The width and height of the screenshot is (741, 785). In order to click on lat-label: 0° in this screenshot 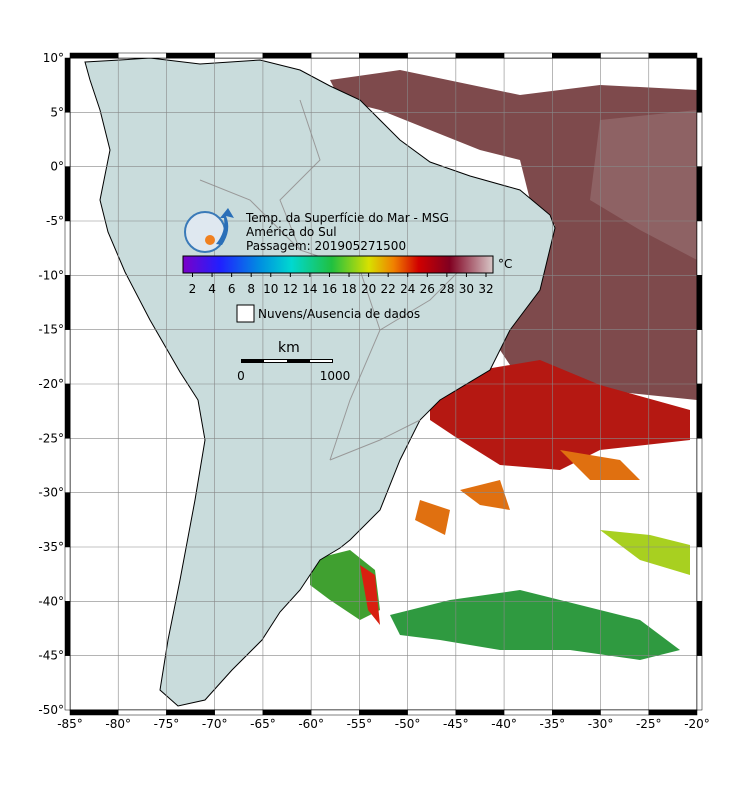, I will do `click(57, 167)`.